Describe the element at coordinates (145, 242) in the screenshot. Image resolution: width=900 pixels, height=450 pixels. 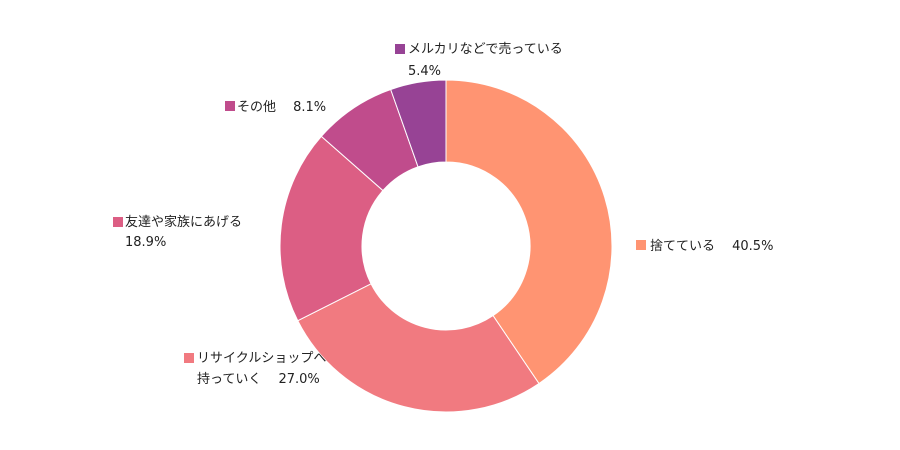
I see `slice-label-line: 18.9%` at that location.